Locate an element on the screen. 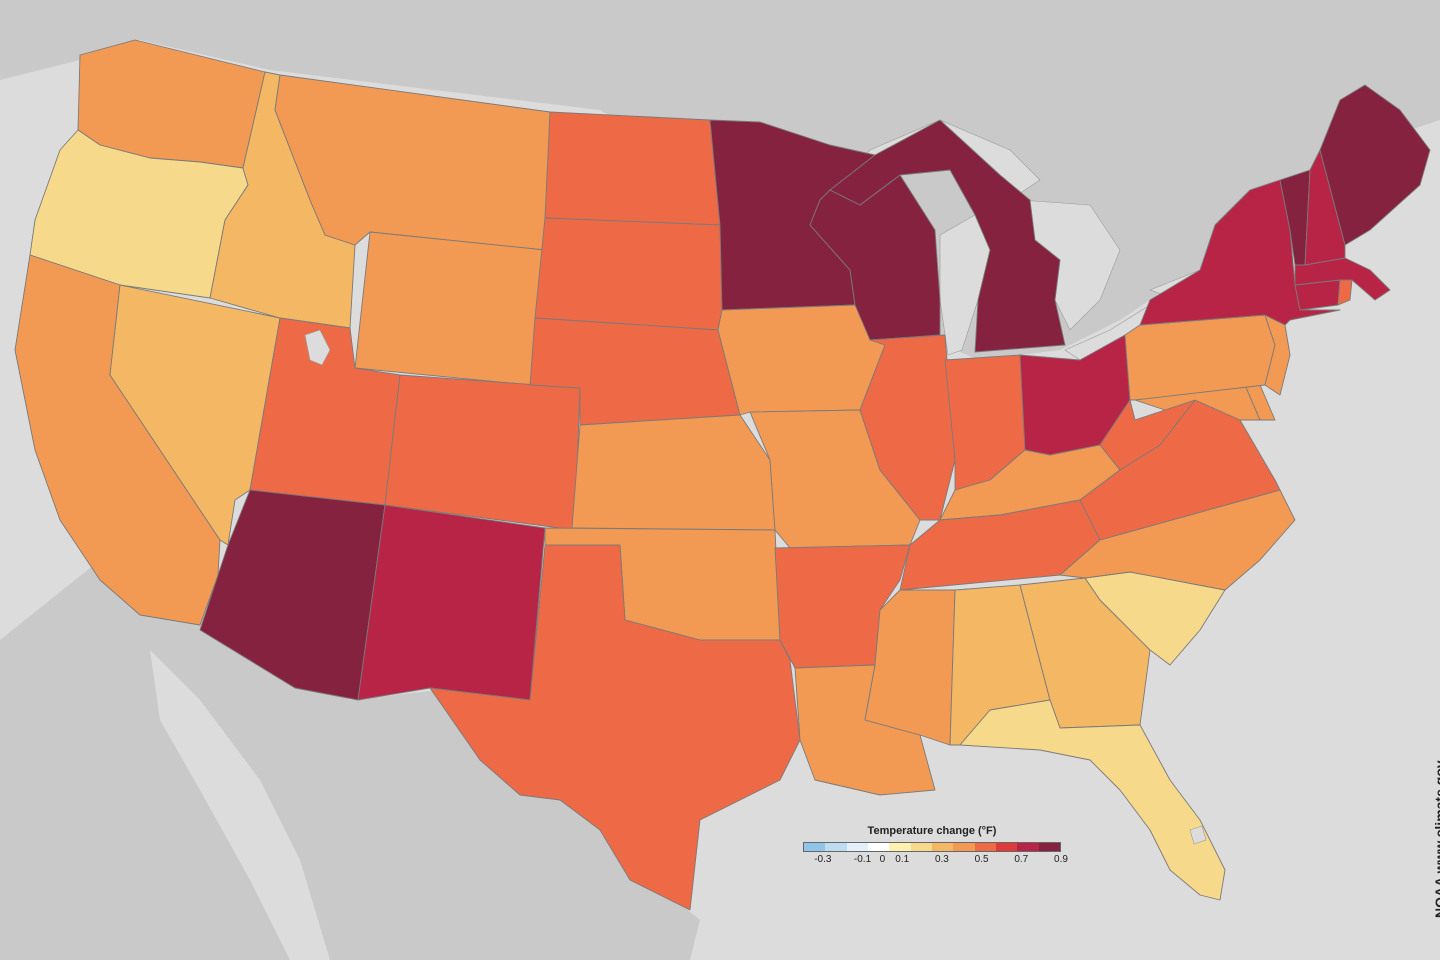  legend-tick-label: 0.7 is located at coordinates (1021, 859).